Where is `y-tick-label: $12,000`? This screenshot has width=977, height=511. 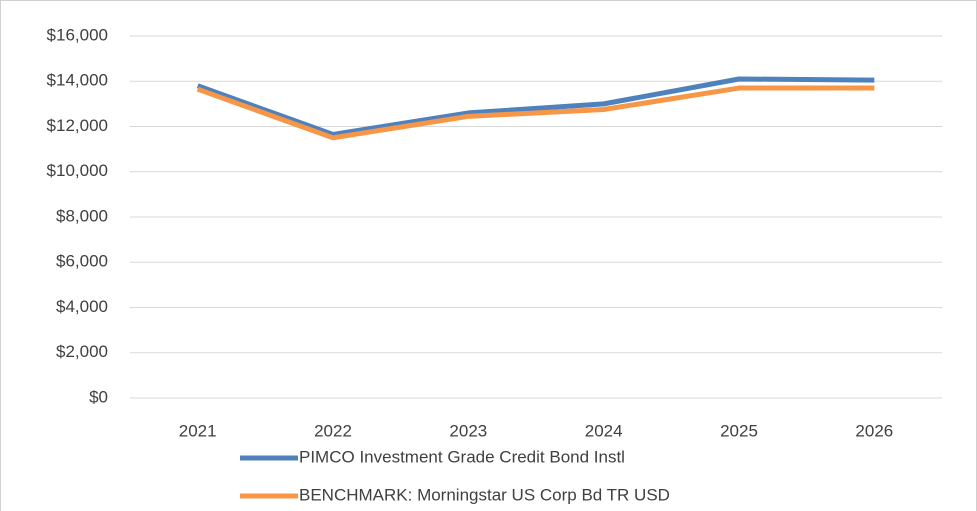
y-tick-label: $12,000 is located at coordinates (77, 125).